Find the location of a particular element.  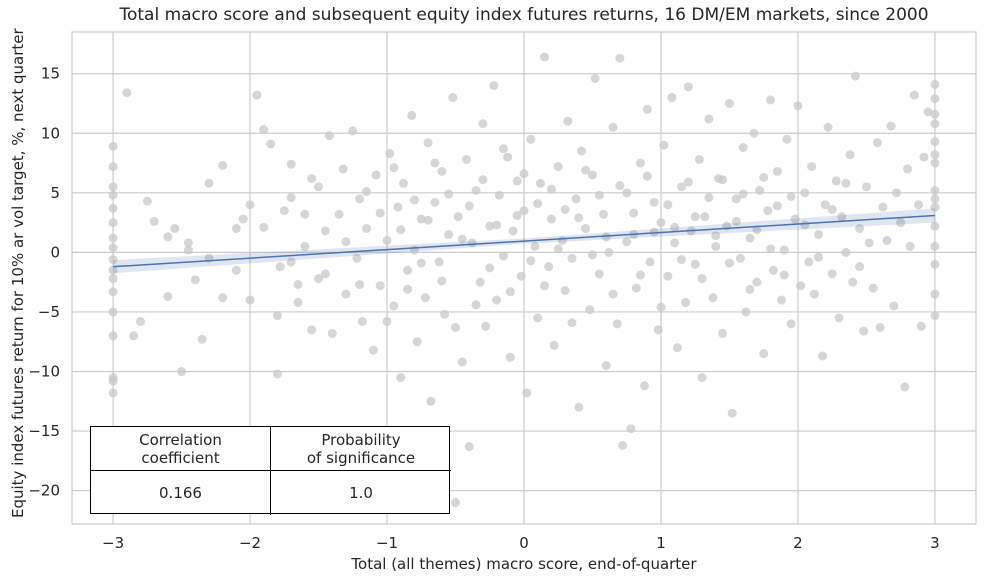

y-tick-label: −5 is located at coordinates (49, 312).